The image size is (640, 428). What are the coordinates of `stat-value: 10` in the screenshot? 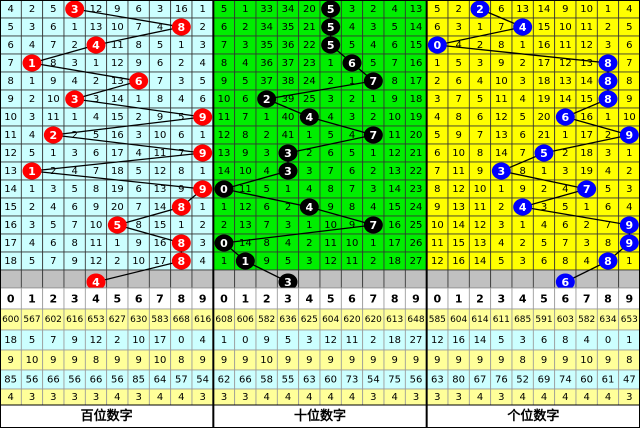 It's located at (32, 360).